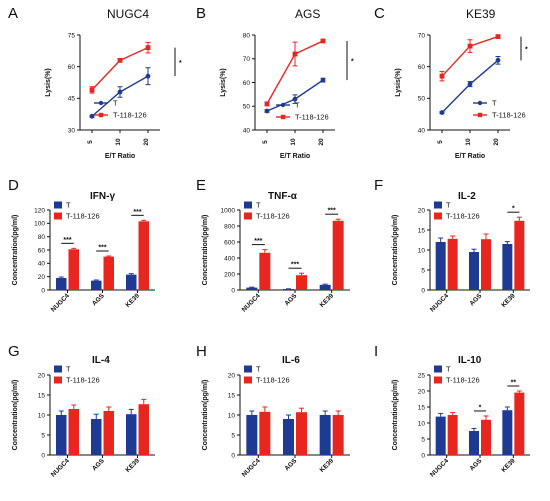 Image resolution: width=550 pixels, height=501 pixels. What do you see at coordinates (90, 142) in the screenshot?
I see `x-tick-label-a: 5` at bounding box center [90, 142].